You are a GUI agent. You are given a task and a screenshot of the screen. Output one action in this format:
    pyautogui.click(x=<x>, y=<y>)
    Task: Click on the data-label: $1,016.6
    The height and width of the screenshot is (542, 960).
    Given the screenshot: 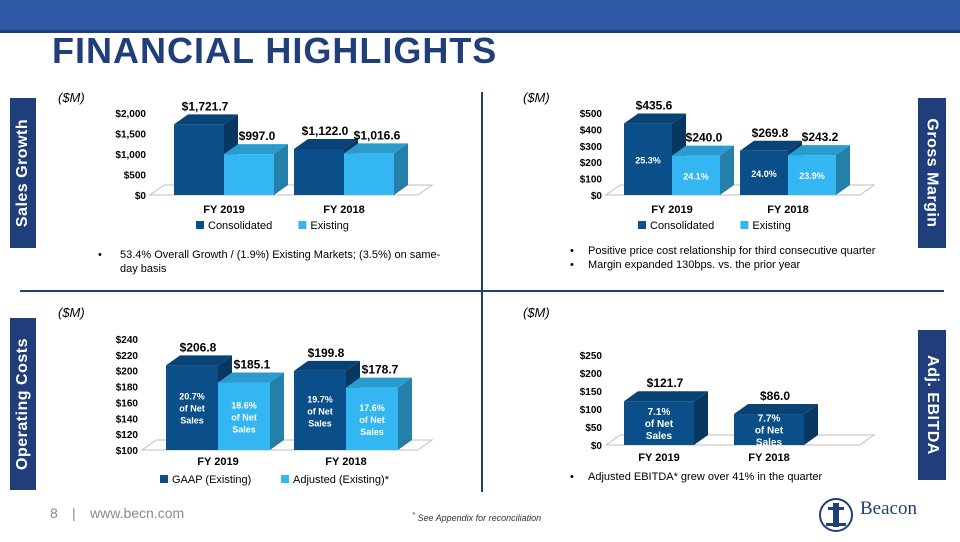 What is the action you would take?
    pyautogui.click(x=377, y=135)
    